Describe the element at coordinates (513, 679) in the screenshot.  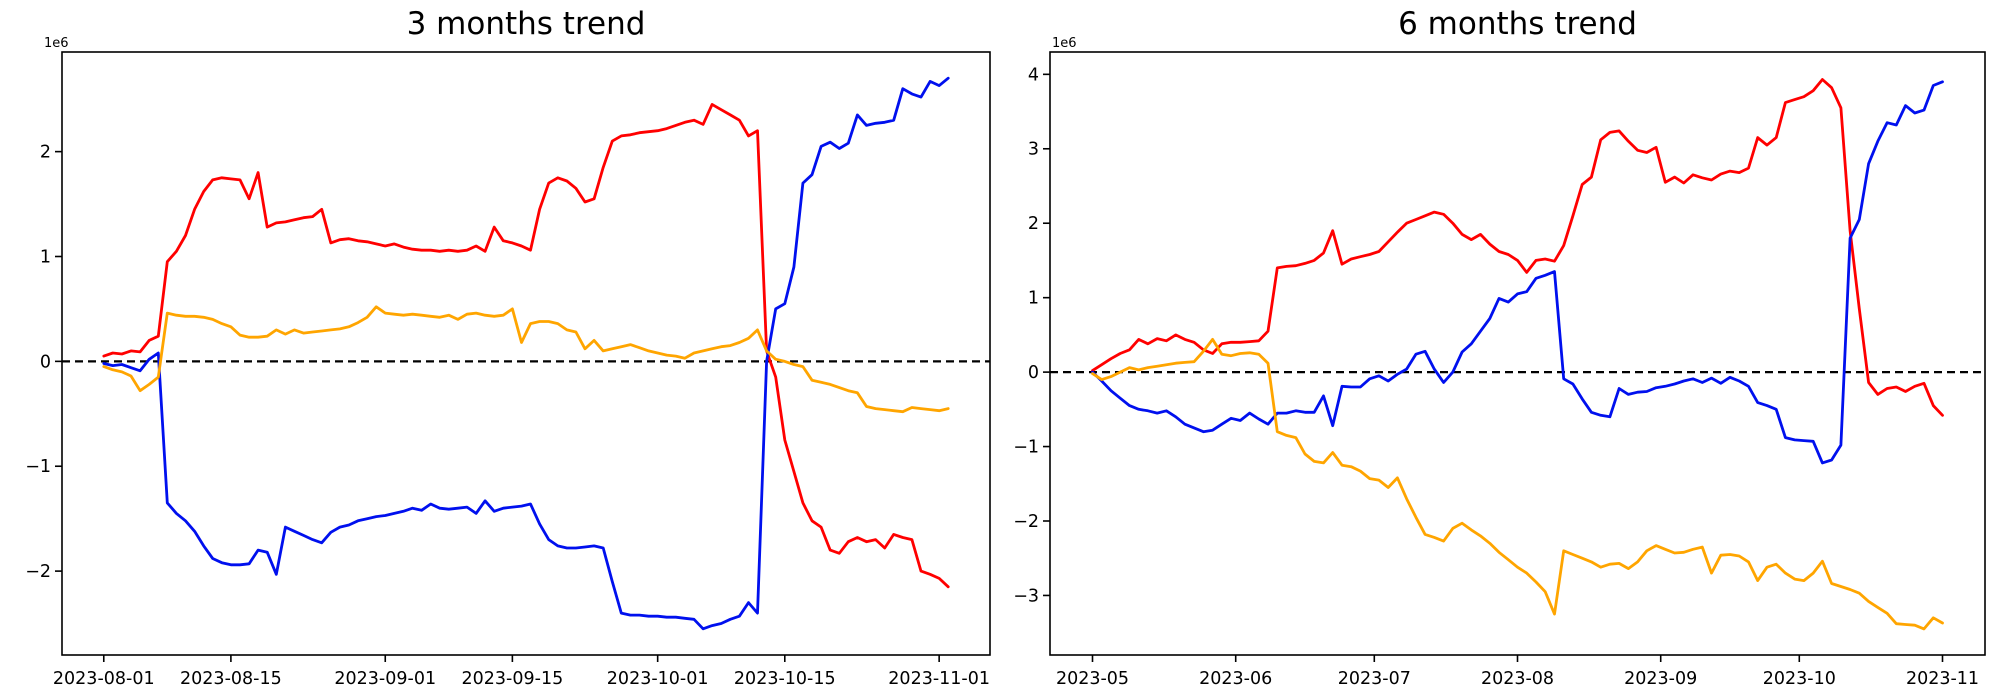
I see `x-tick-label: 2023-09-15` at that location.